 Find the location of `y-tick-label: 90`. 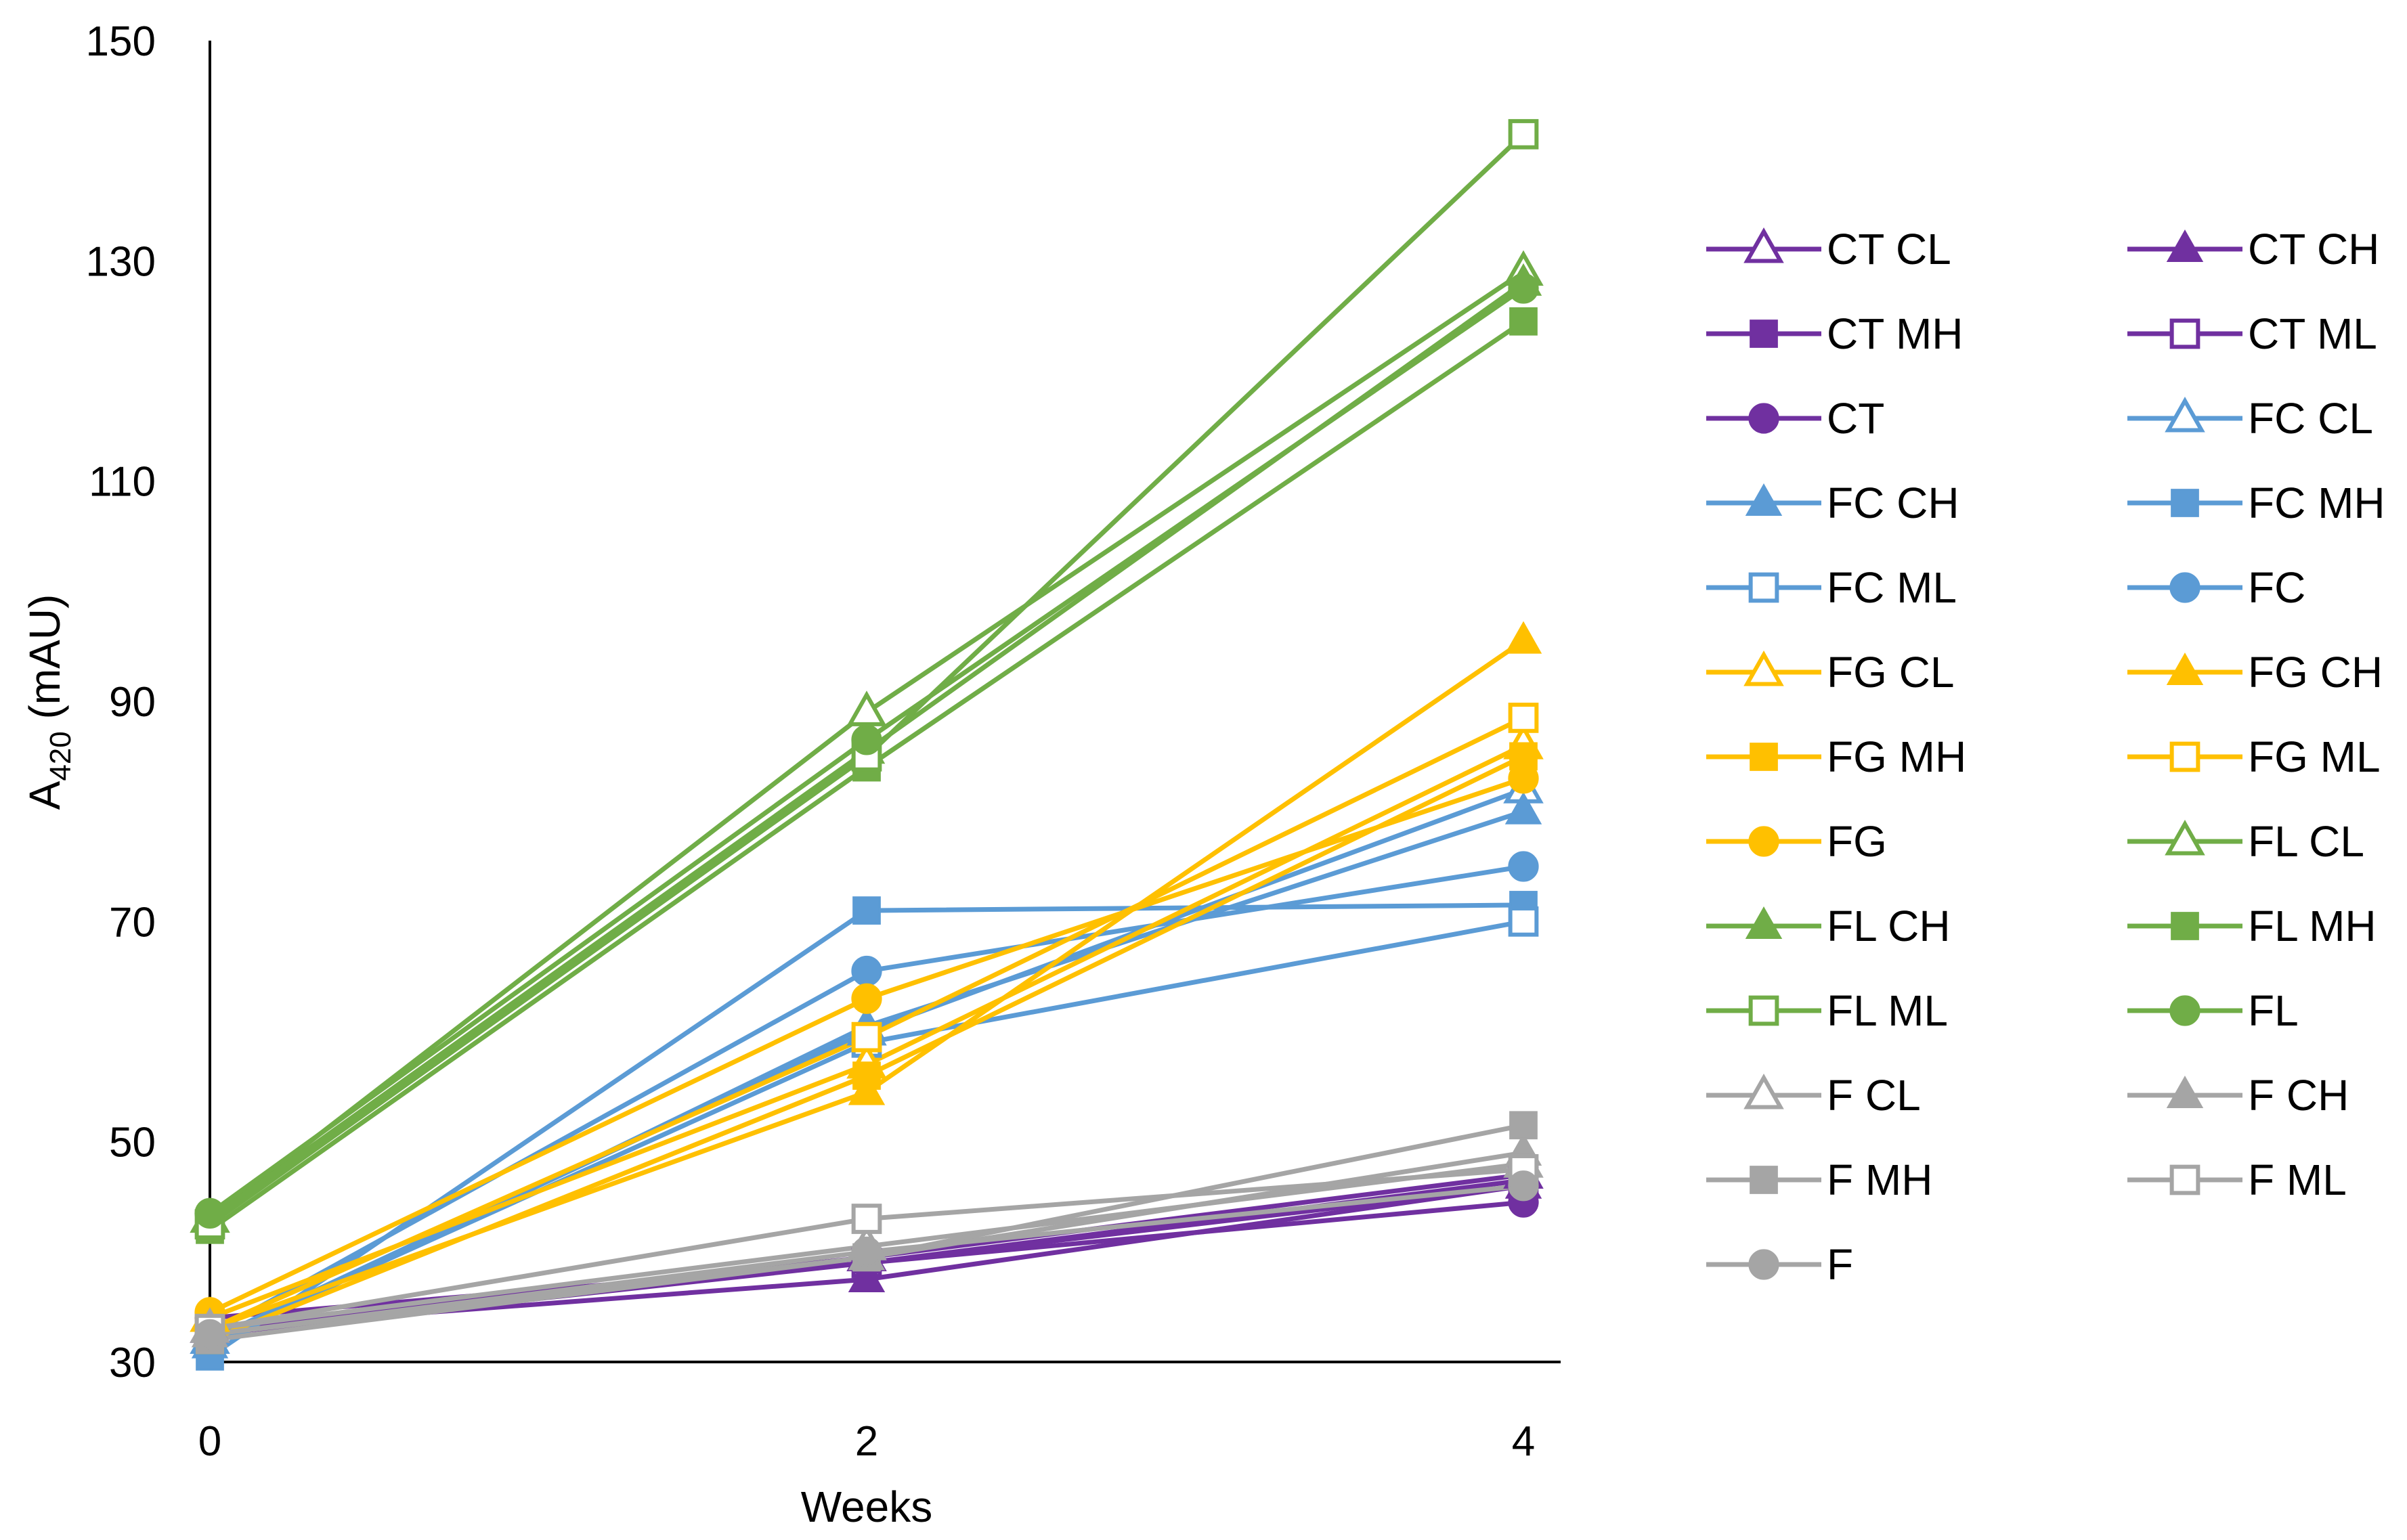

y-tick-label: 90 is located at coordinates (132, 703).